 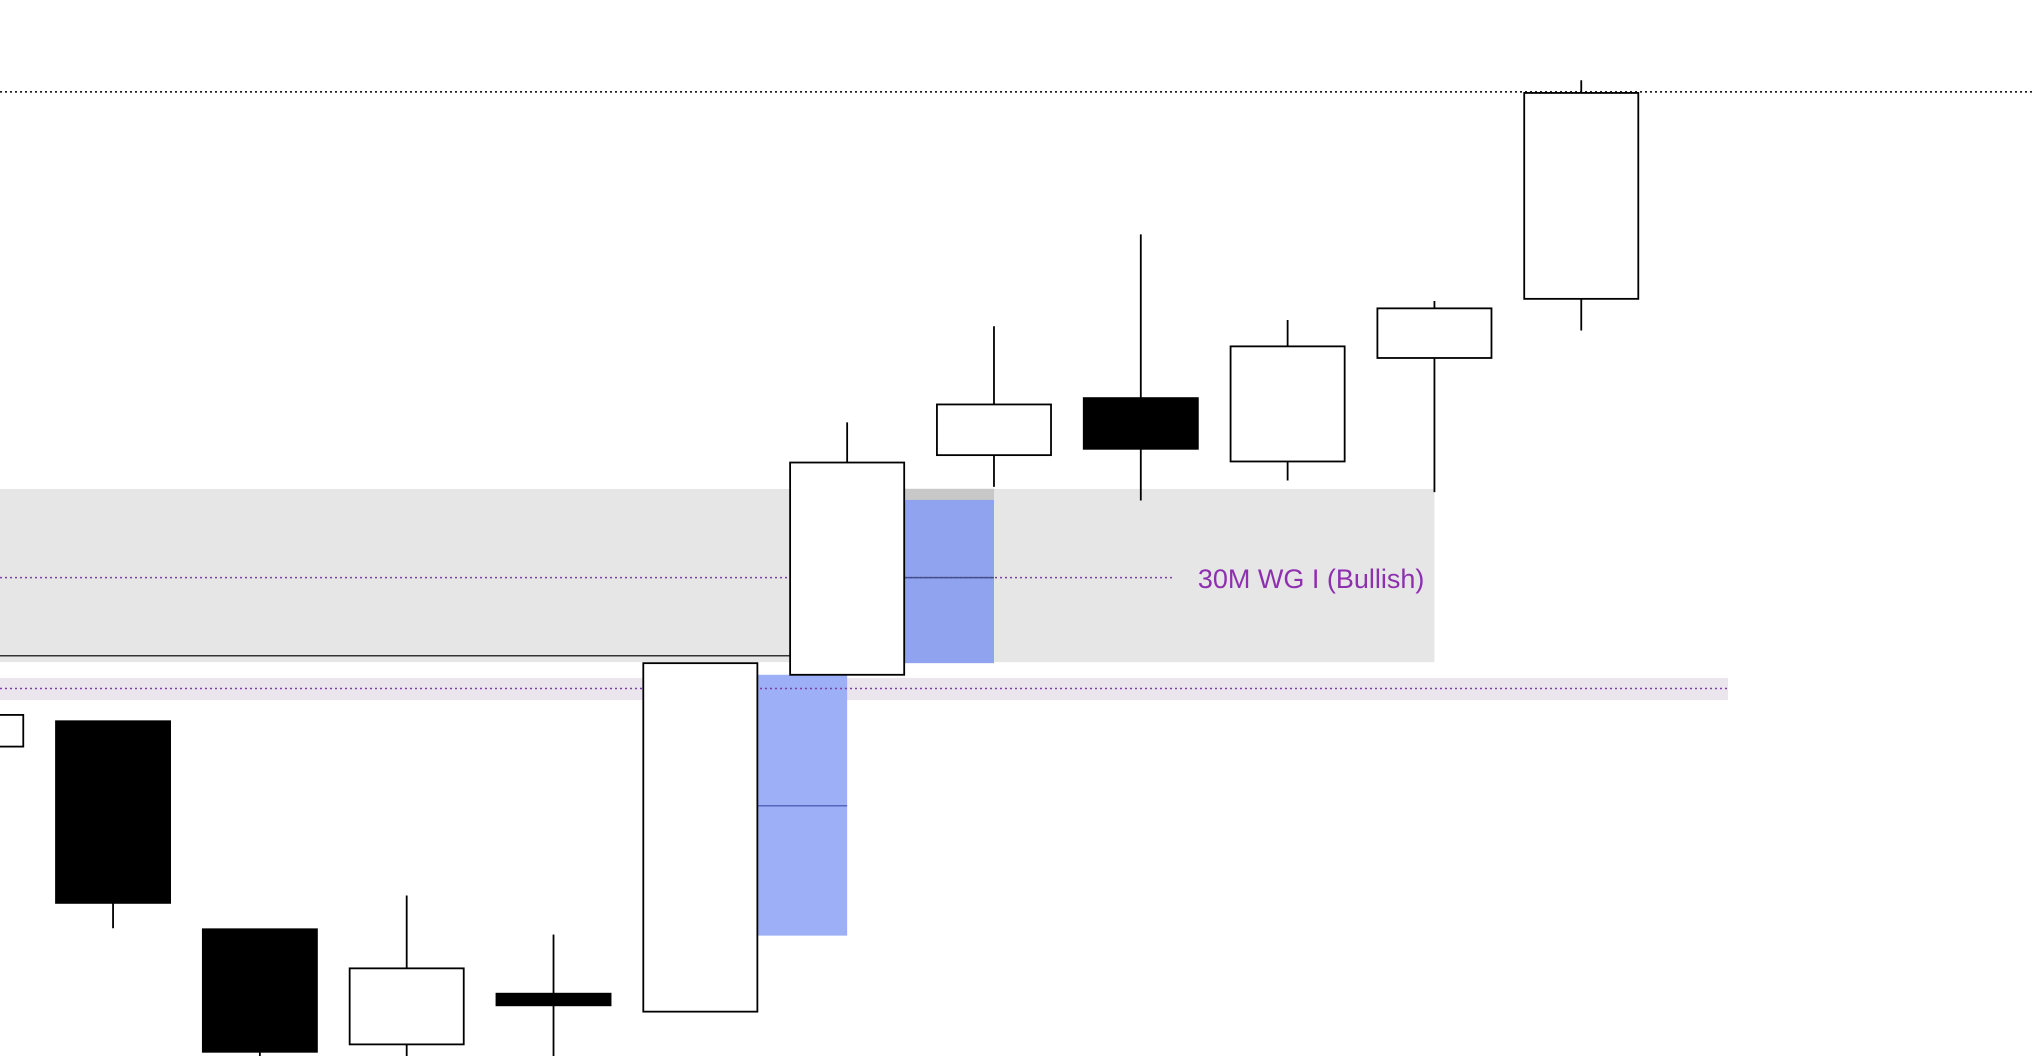 I want to click on zone-label: 30M WG I (Bullish), so click(x=1311, y=579).